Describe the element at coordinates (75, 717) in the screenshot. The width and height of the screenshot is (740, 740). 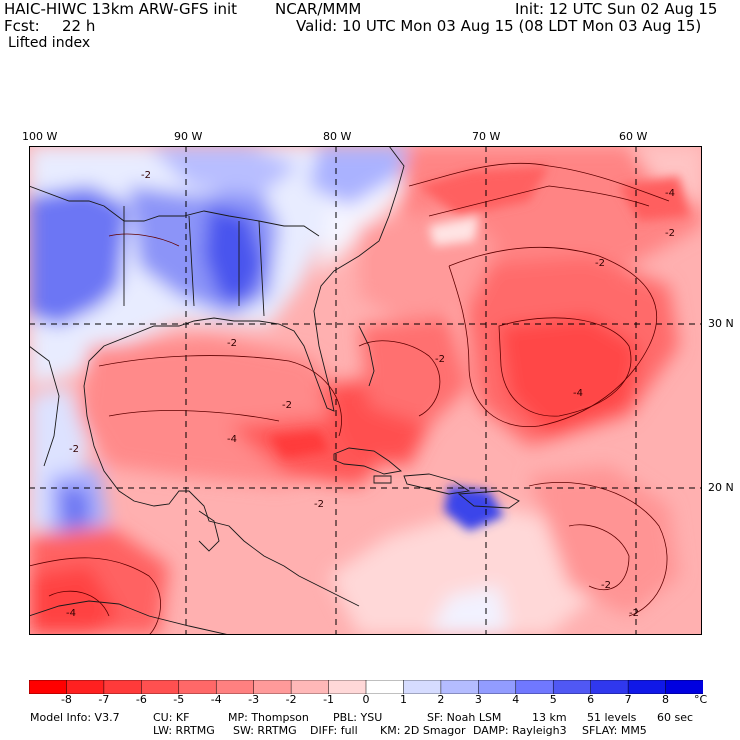
I see `model-info-version: Model Info: V3.7` at that location.